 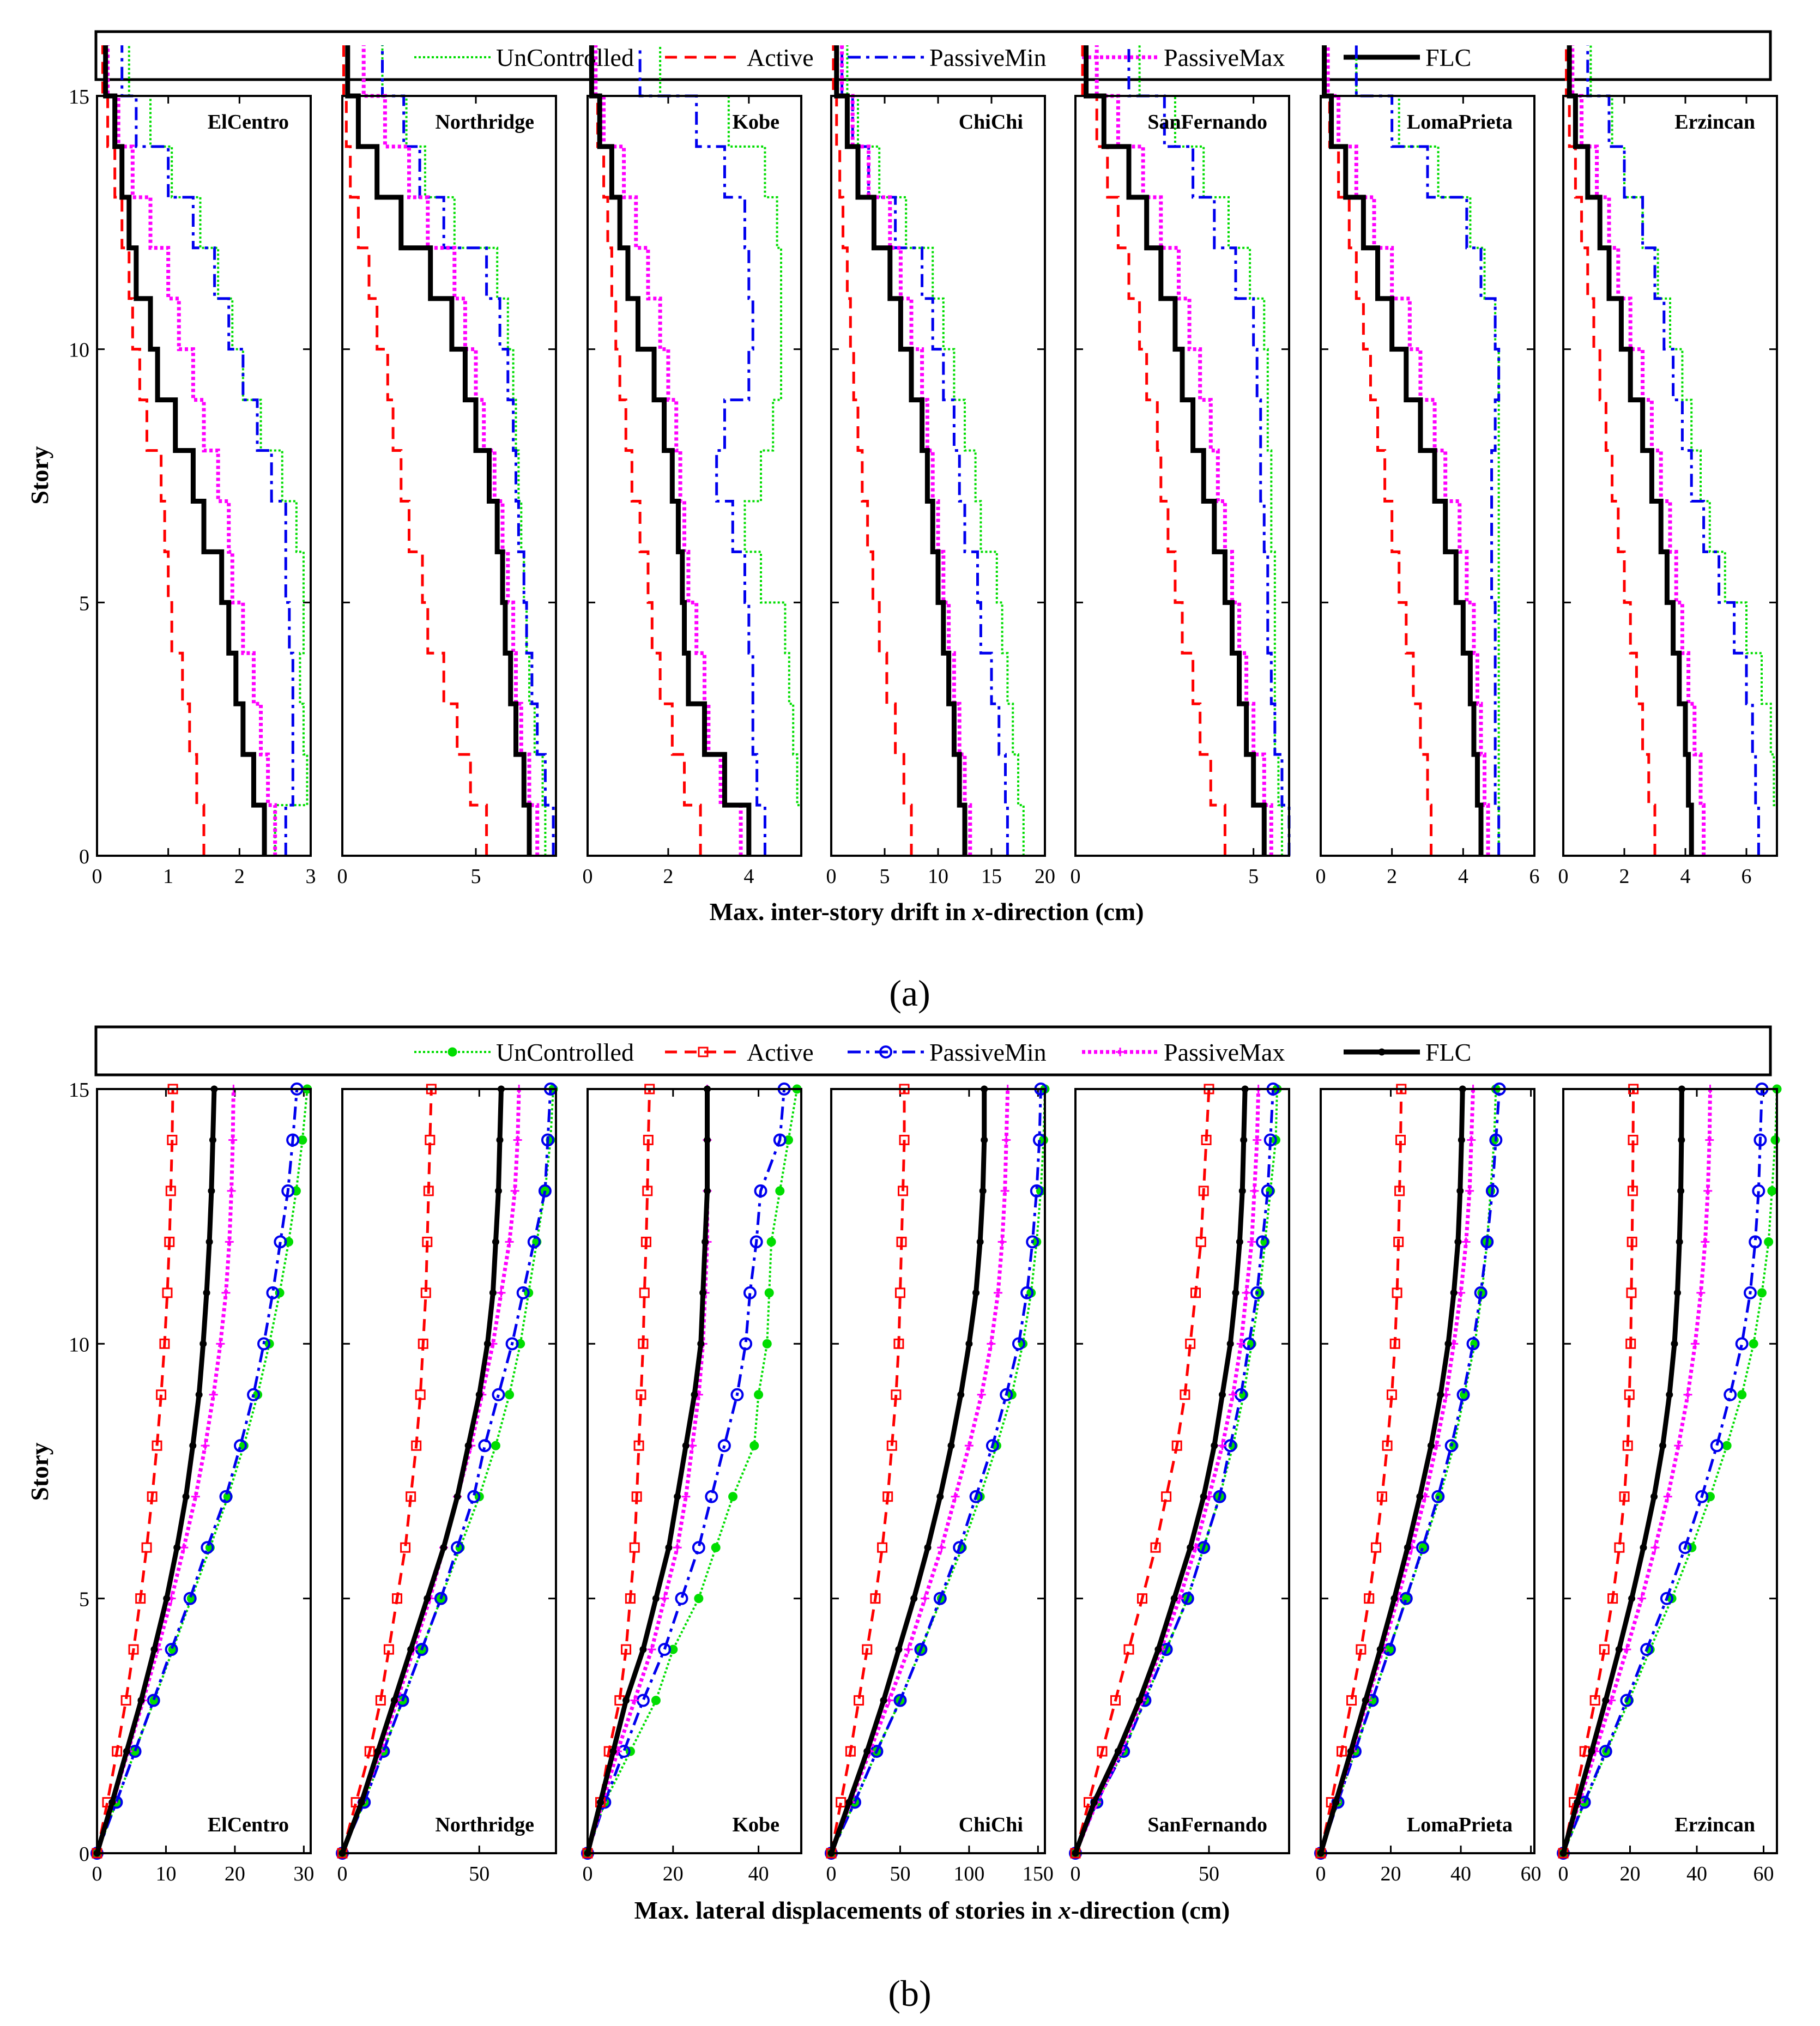 What do you see at coordinates (1407, 1052) in the screenshot?
I see `legend-item-flc: FLC` at bounding box center [1407, 1052].